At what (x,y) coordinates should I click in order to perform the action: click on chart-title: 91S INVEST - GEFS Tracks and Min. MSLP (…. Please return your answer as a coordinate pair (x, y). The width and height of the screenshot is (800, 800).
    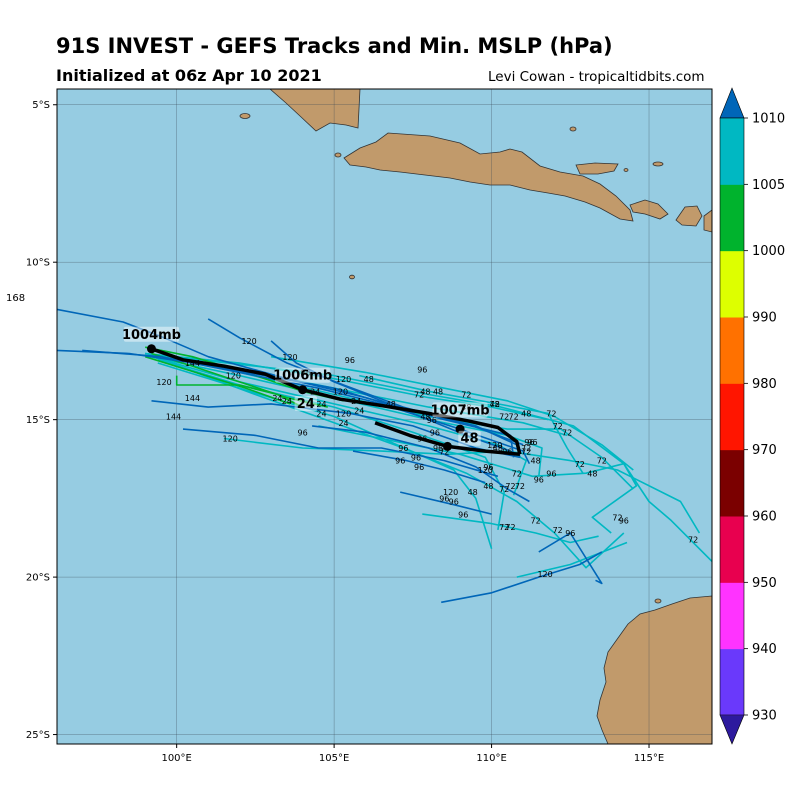
    Looking at the image, I should click on (334, 46).